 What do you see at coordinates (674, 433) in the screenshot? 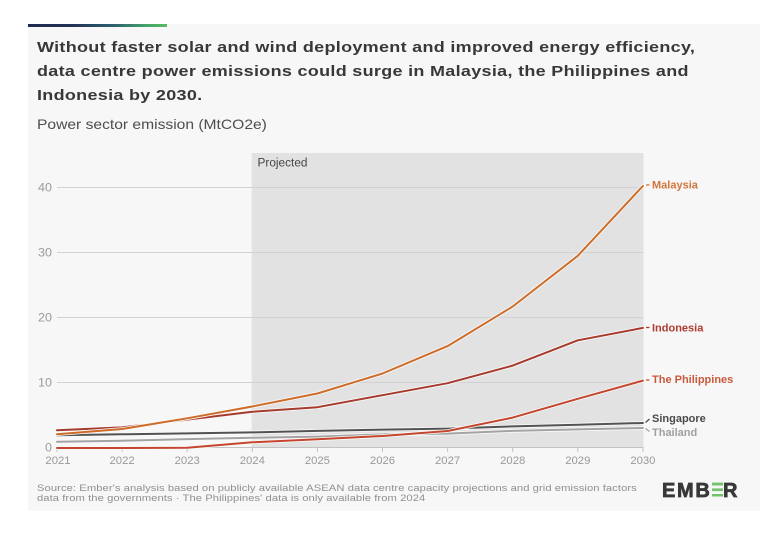
I see `svg-text: Thailand` at bounding box center [674, 433].